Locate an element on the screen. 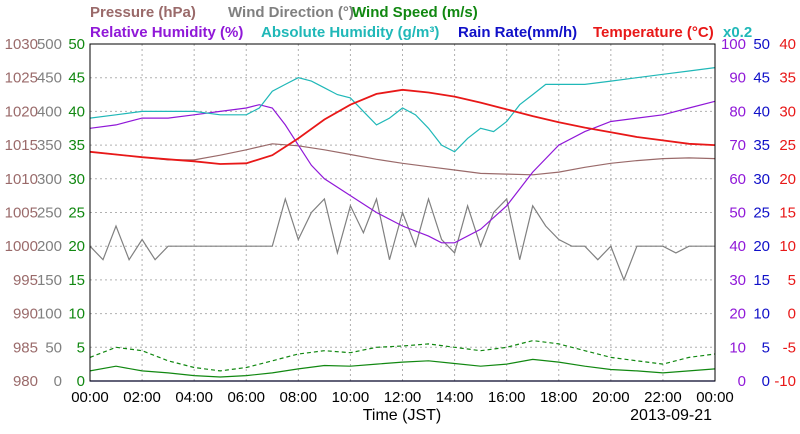 This screenshot has width=800, height=434. temperature-axis-tick-label: 35 is located at coordinates (787, 78).